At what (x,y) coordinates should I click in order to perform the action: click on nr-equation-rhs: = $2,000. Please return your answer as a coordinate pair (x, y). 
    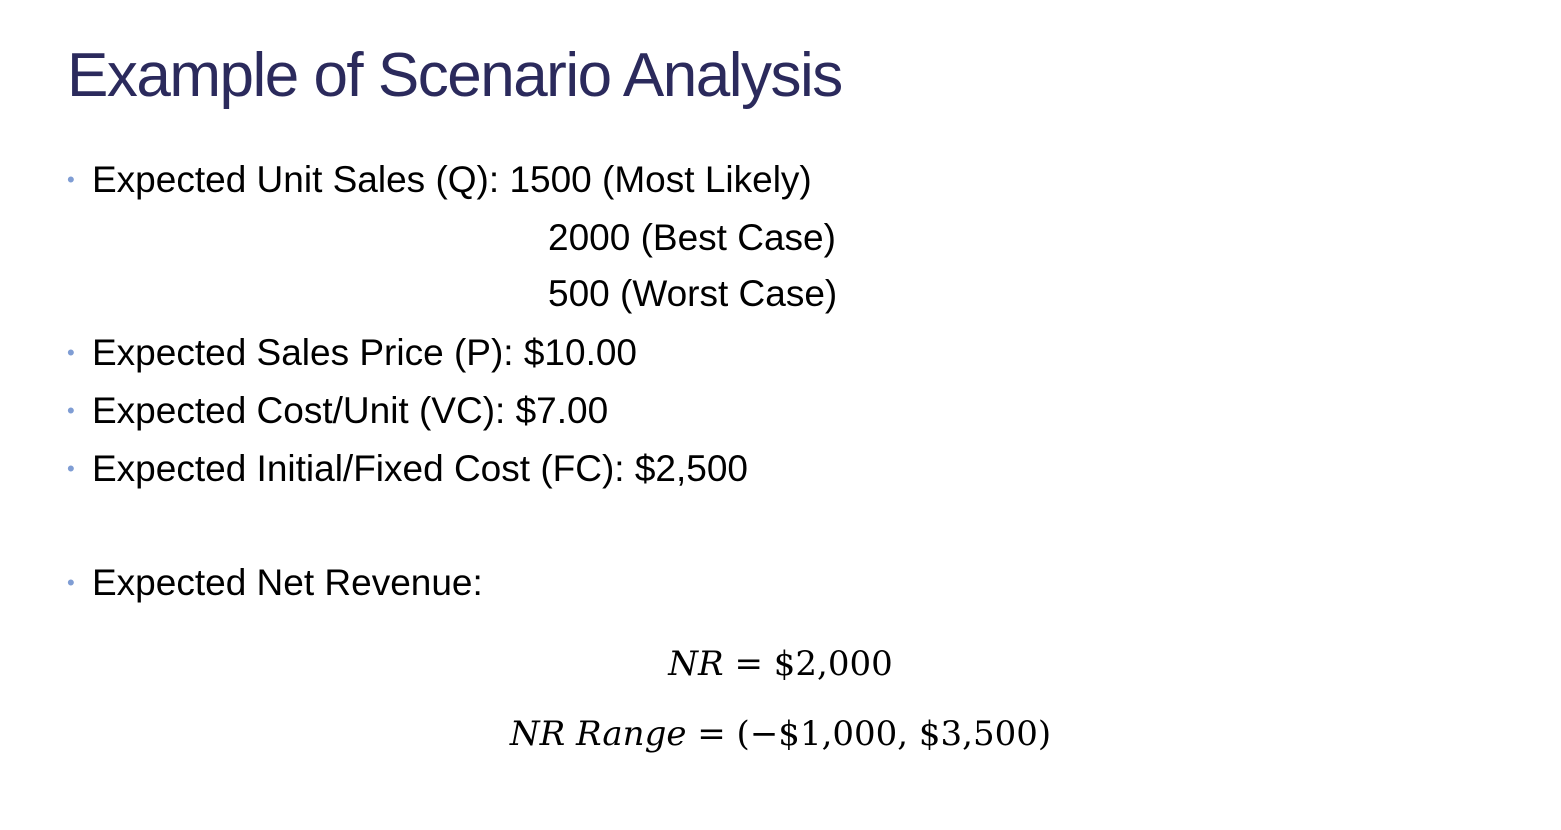
    Looking at the image, I should click on (808, 664).